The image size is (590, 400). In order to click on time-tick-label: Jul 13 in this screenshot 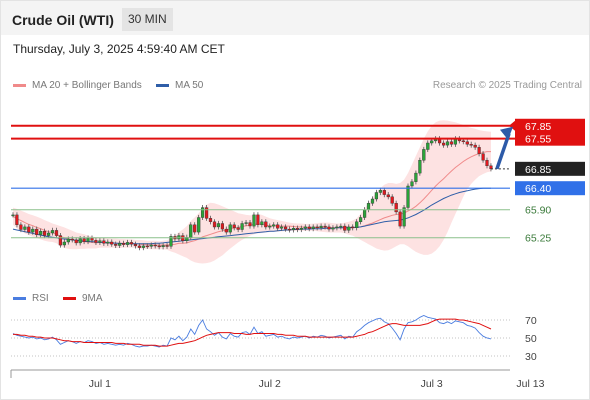, I will do `click(530, 384)`.